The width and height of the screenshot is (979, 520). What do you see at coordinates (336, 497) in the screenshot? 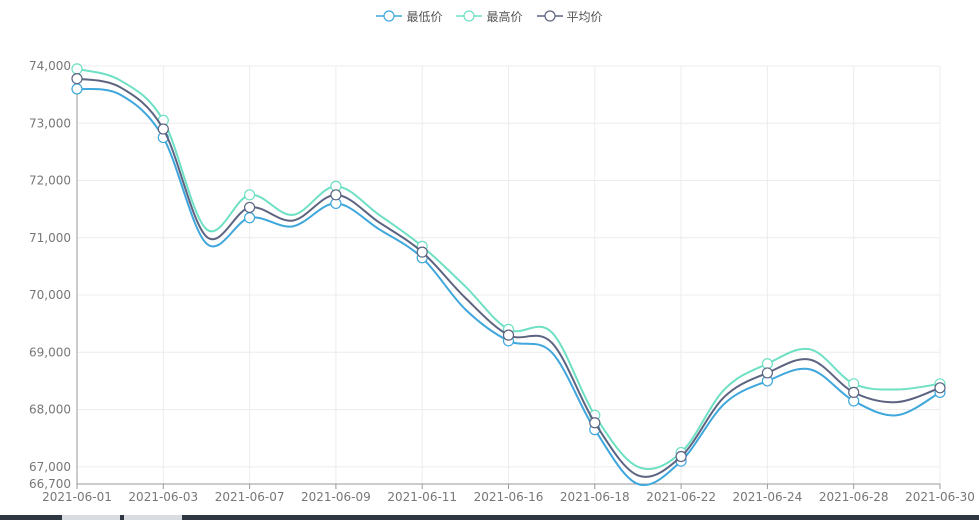
I see `x-tick-label: 2021-06-09` at bounding box center [336, 497].